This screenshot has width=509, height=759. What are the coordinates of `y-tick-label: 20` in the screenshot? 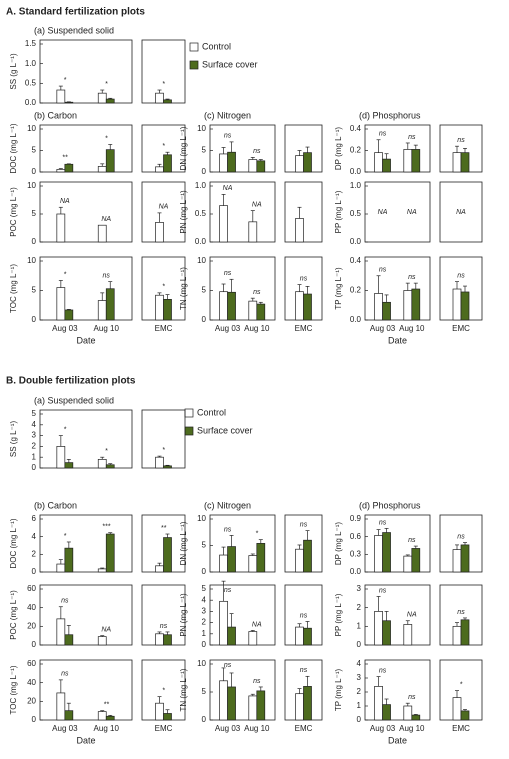 It's located at (31, 700).